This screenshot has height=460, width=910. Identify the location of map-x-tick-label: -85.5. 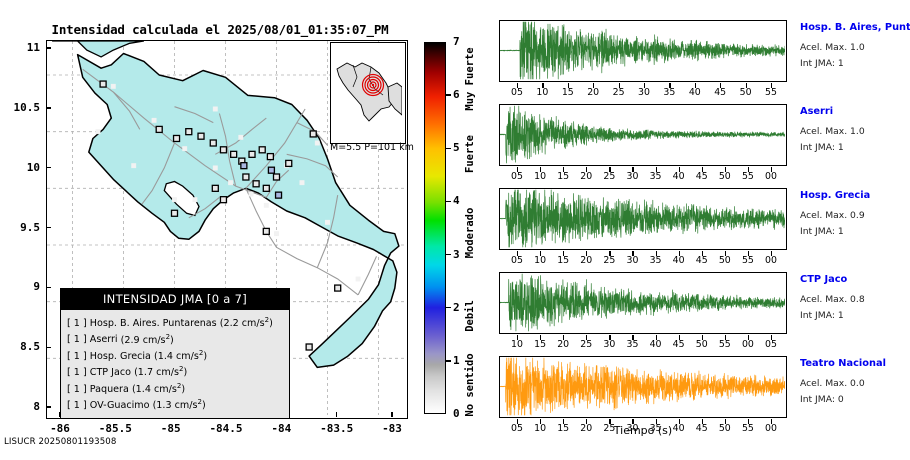
(115, 428).